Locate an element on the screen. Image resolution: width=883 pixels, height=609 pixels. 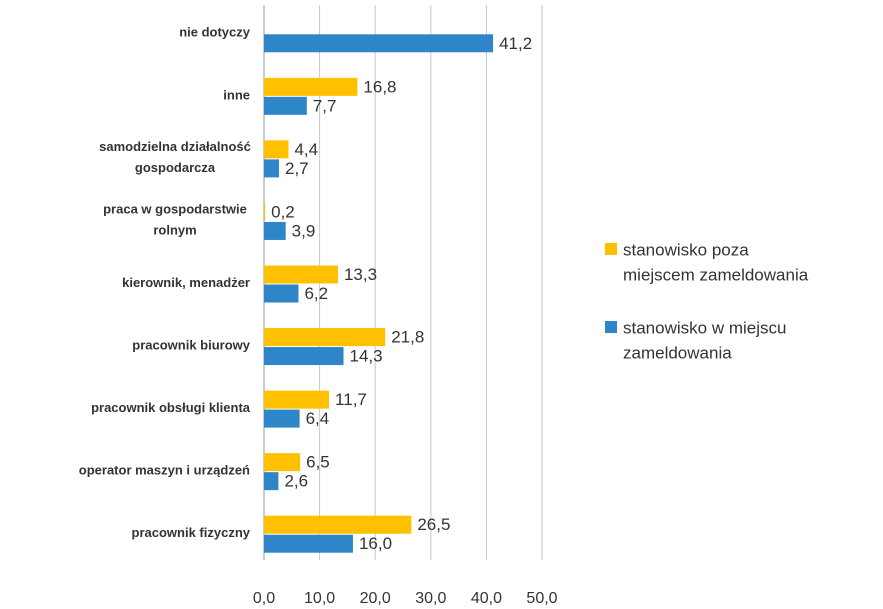
legend-label: stanowisko poza miejscem zameldowania is located at coordinates (716, 263).